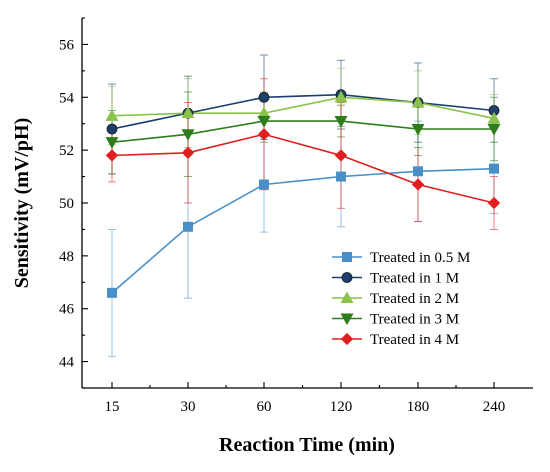  What do you see at coordinates (22, 203) in the screenshot?
I see `y-axis-title: Sensitivity (mV/pH)` at bounding box center [22, 203].